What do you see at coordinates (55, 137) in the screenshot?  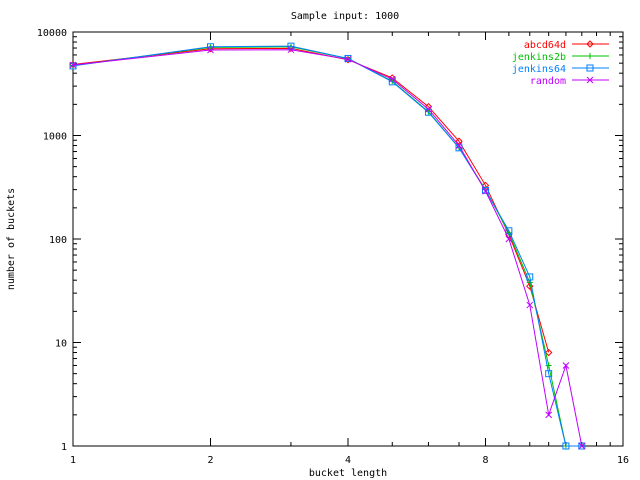 I see `y-tick-label: 1000` at bounding box center [55, 137].